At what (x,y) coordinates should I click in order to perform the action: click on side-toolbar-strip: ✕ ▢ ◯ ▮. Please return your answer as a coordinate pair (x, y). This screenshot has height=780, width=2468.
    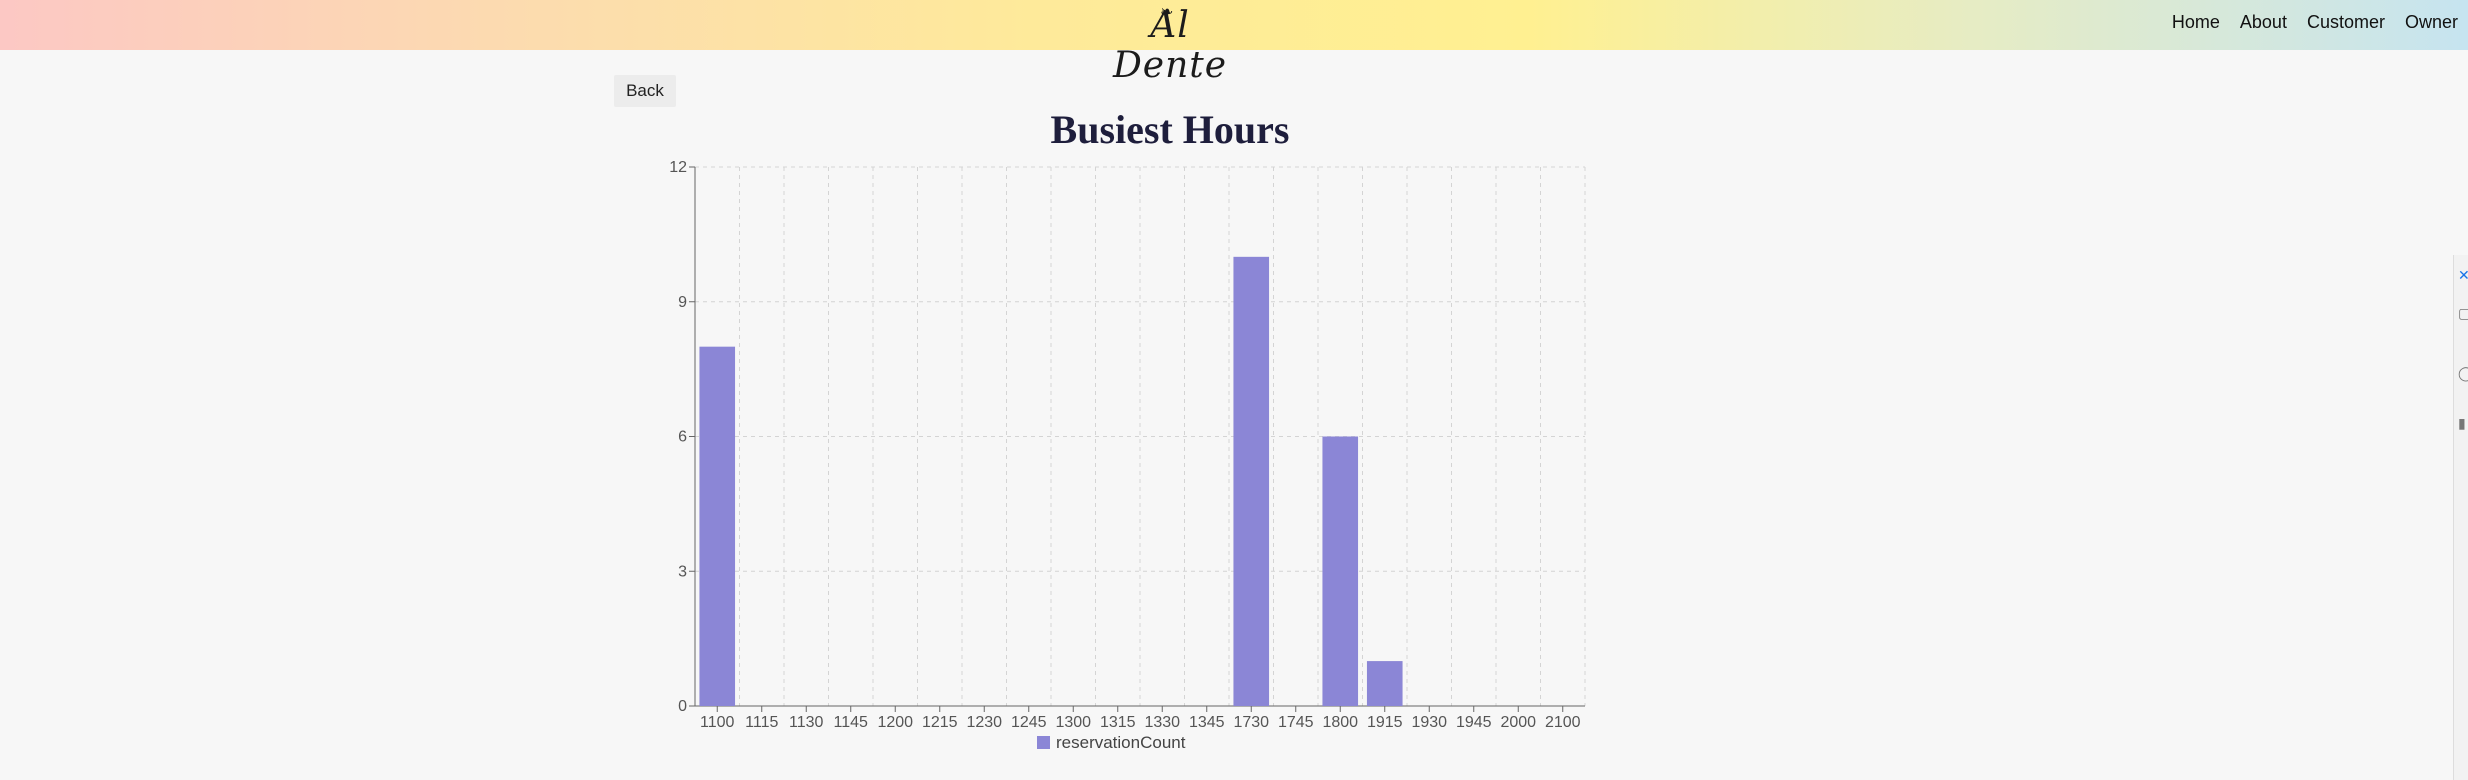
    Looking at the image, I should click on (2460, 517).